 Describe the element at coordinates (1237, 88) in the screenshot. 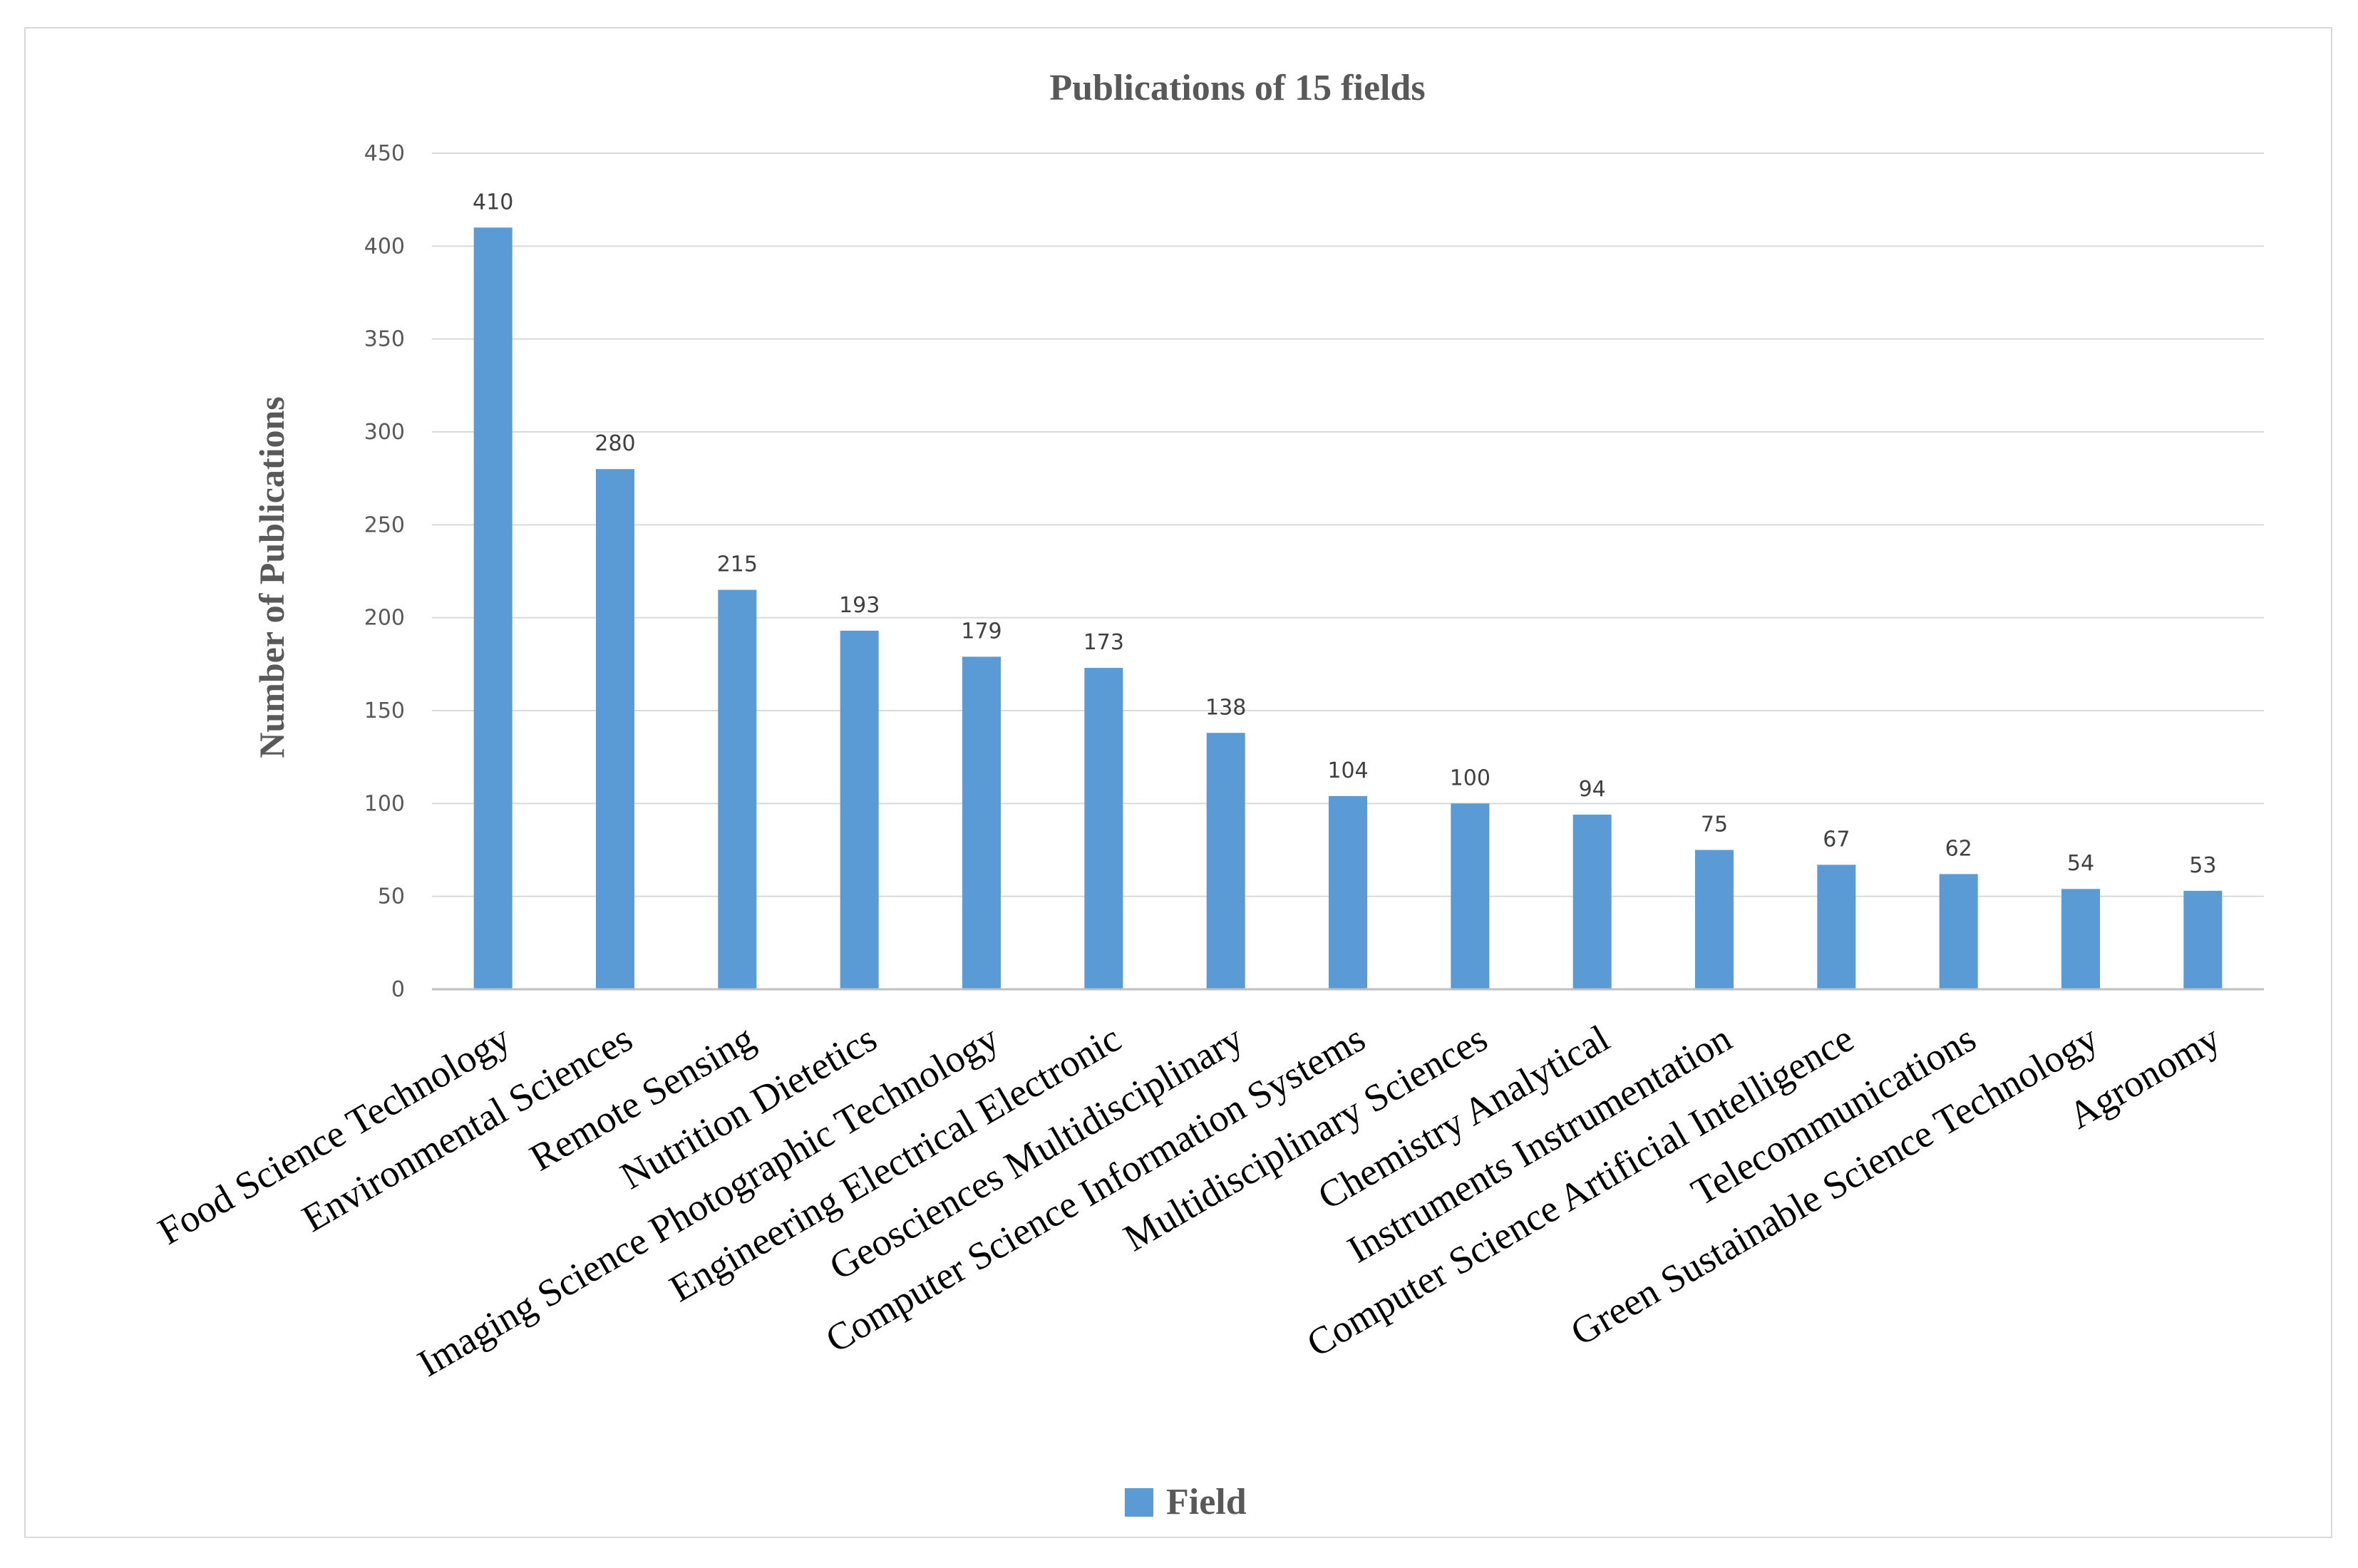

I see `chart-title: Publications of 15 fields` at that location.